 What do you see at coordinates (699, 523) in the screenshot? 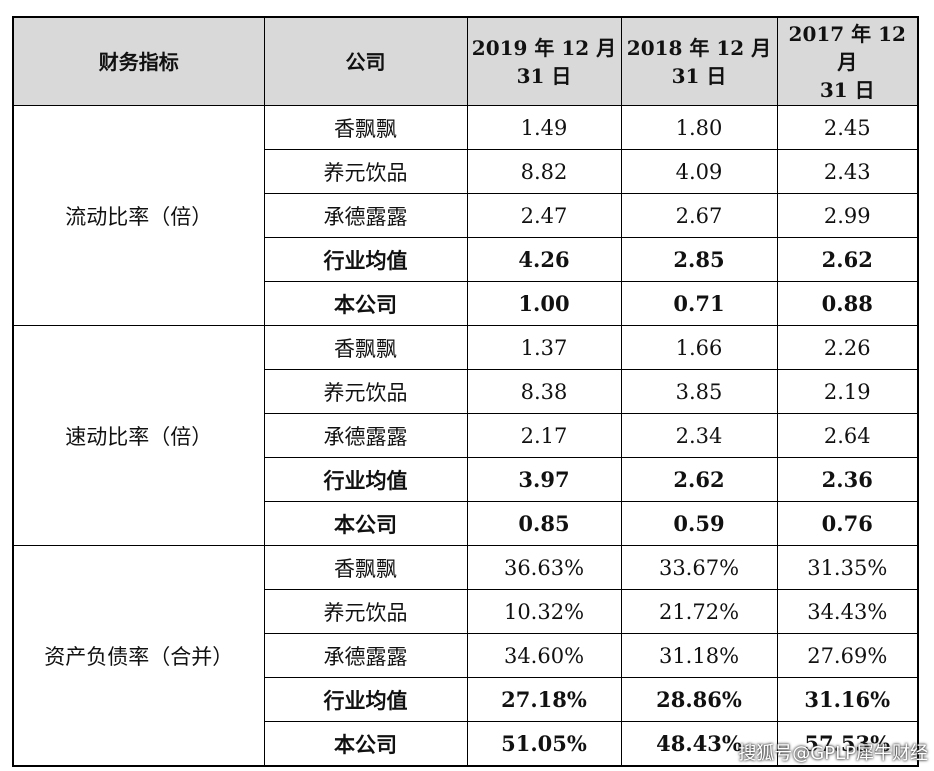
I see `value-2018: 0.59` at bounding box center [699, 523].